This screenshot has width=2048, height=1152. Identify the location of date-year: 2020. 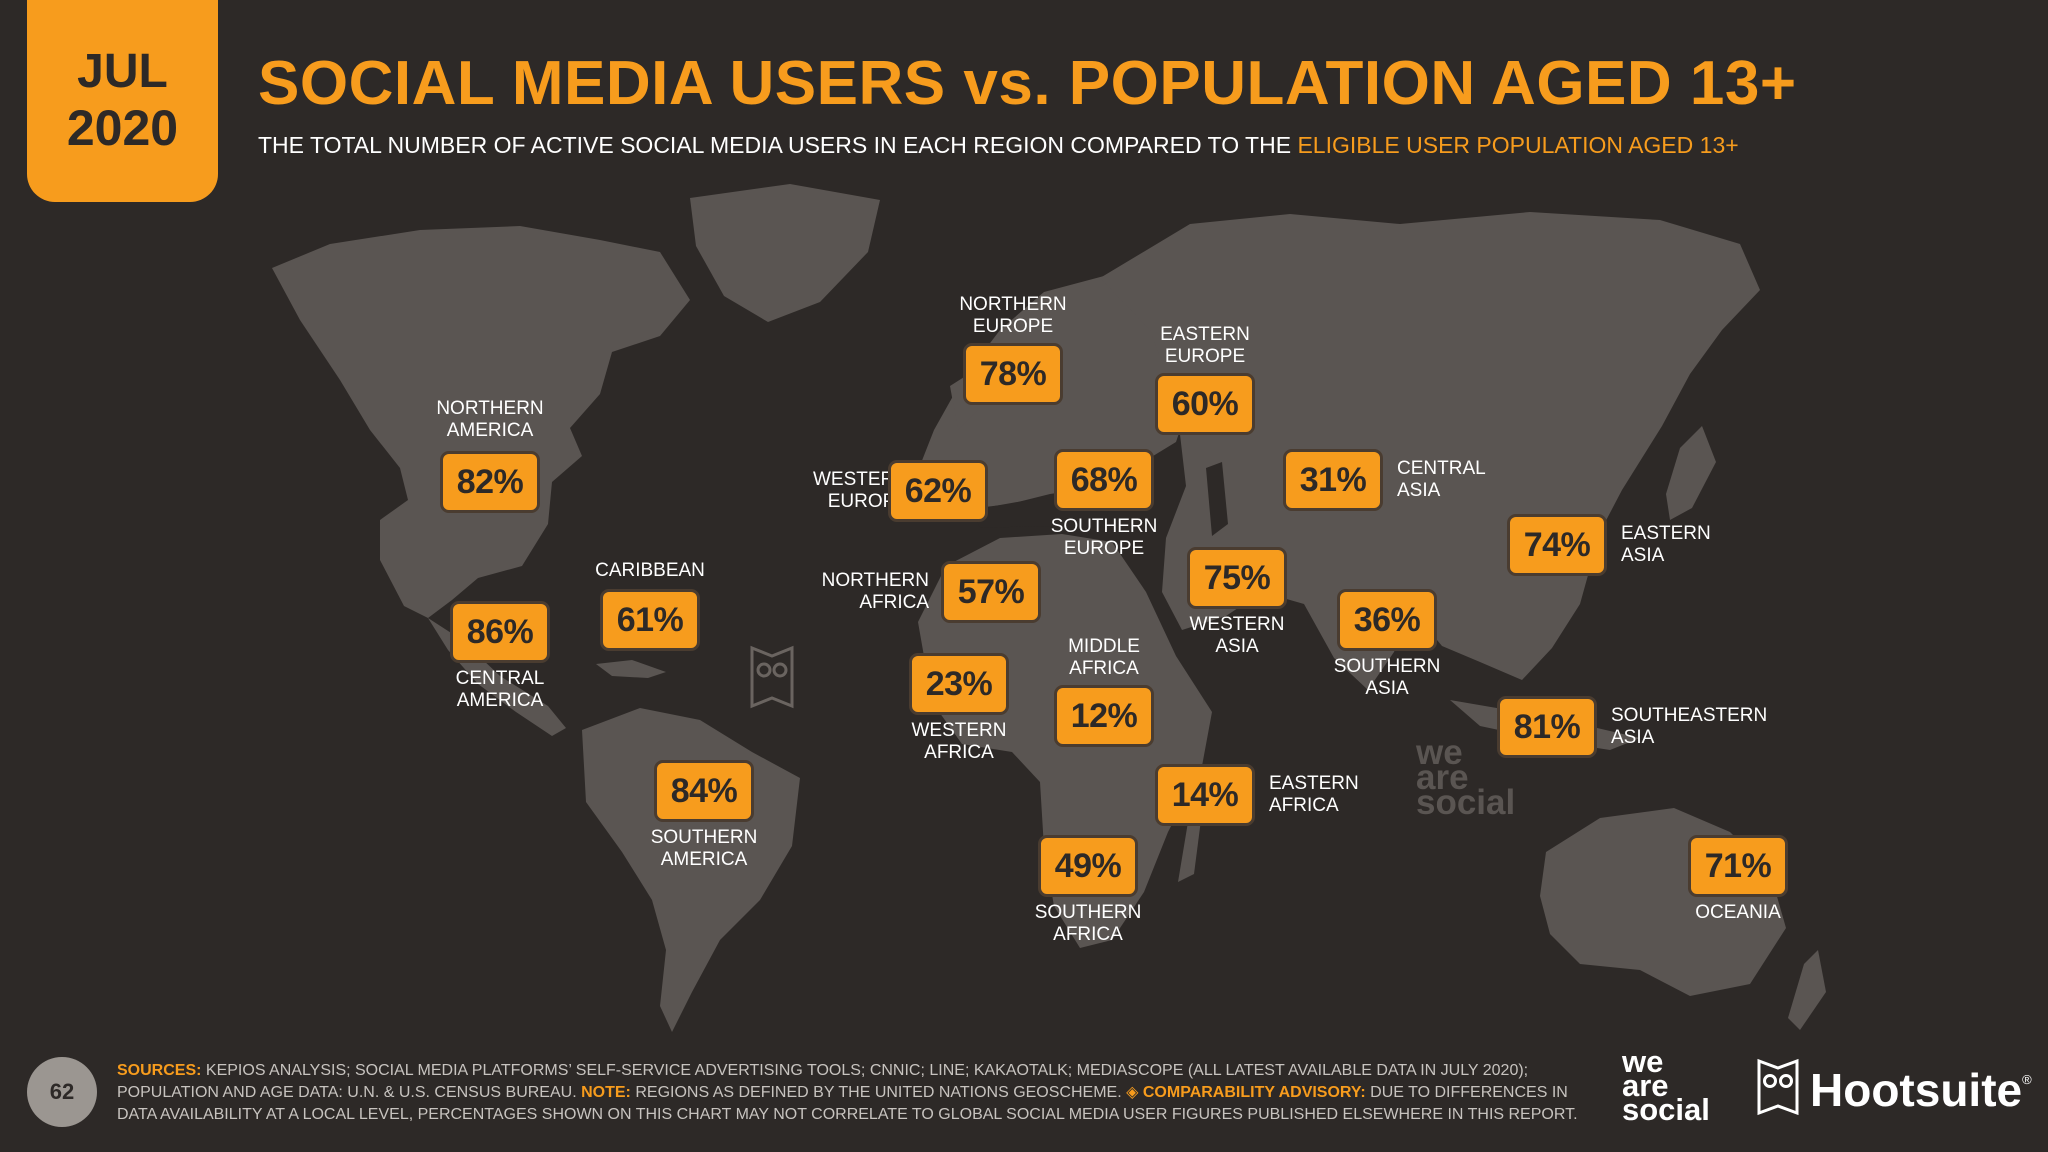
(122, 128).